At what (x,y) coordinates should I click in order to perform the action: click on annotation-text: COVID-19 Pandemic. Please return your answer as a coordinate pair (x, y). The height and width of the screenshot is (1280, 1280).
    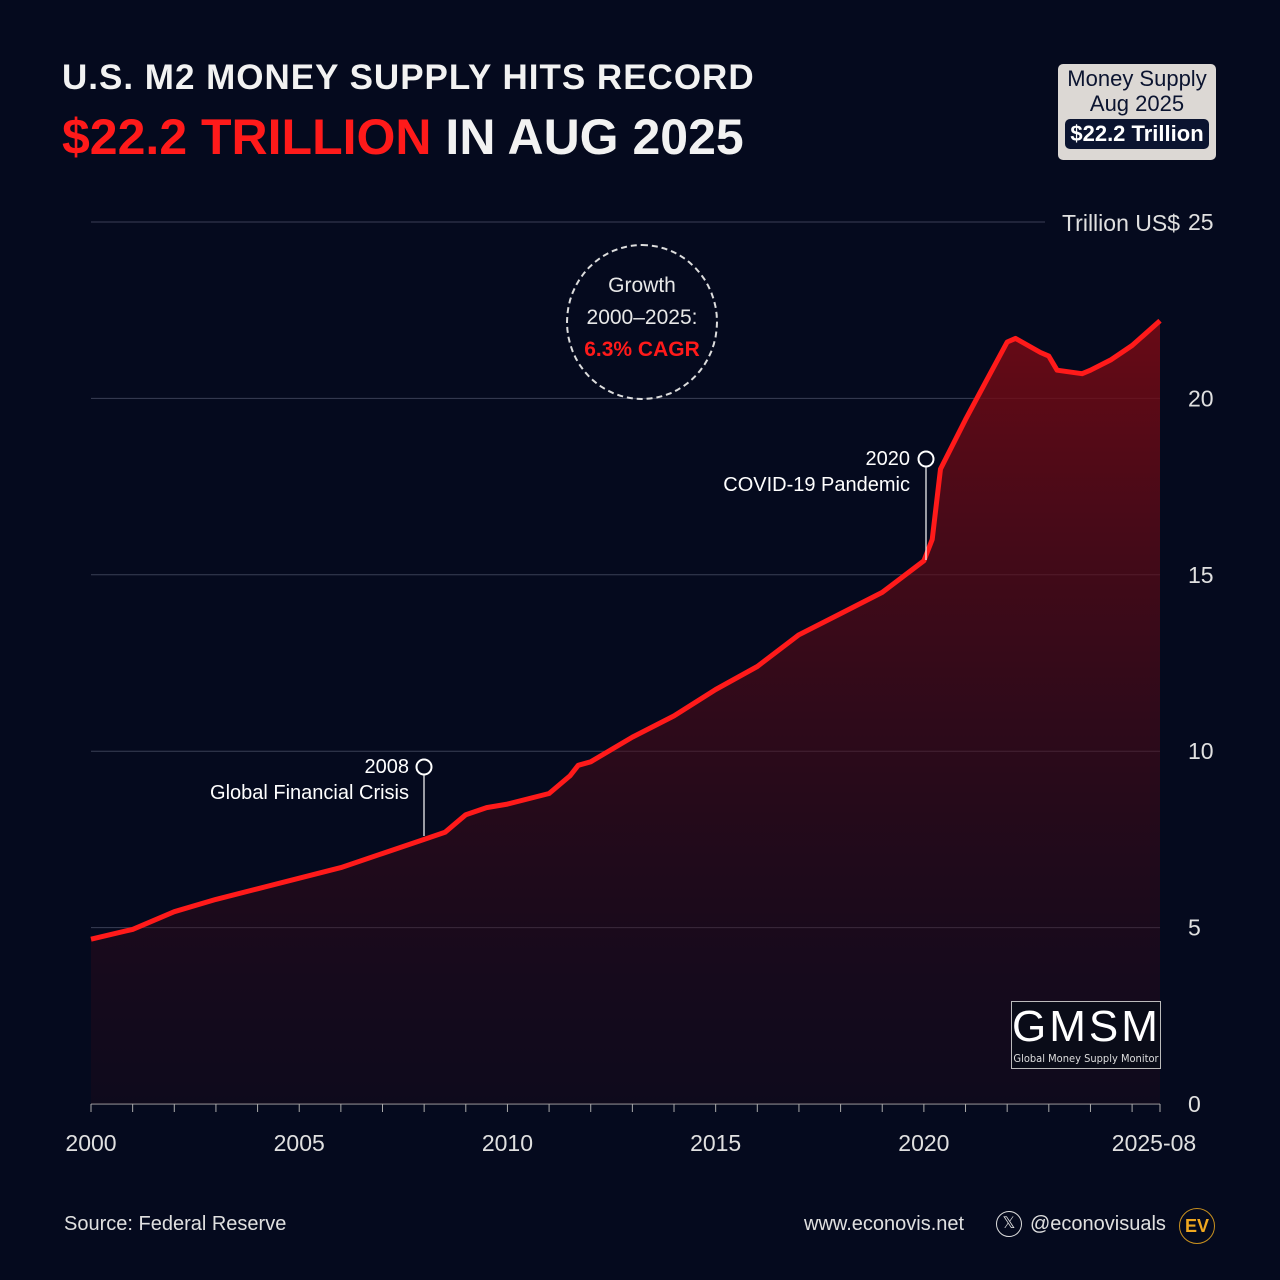
    Looking at the image, I should click on (816, 485).